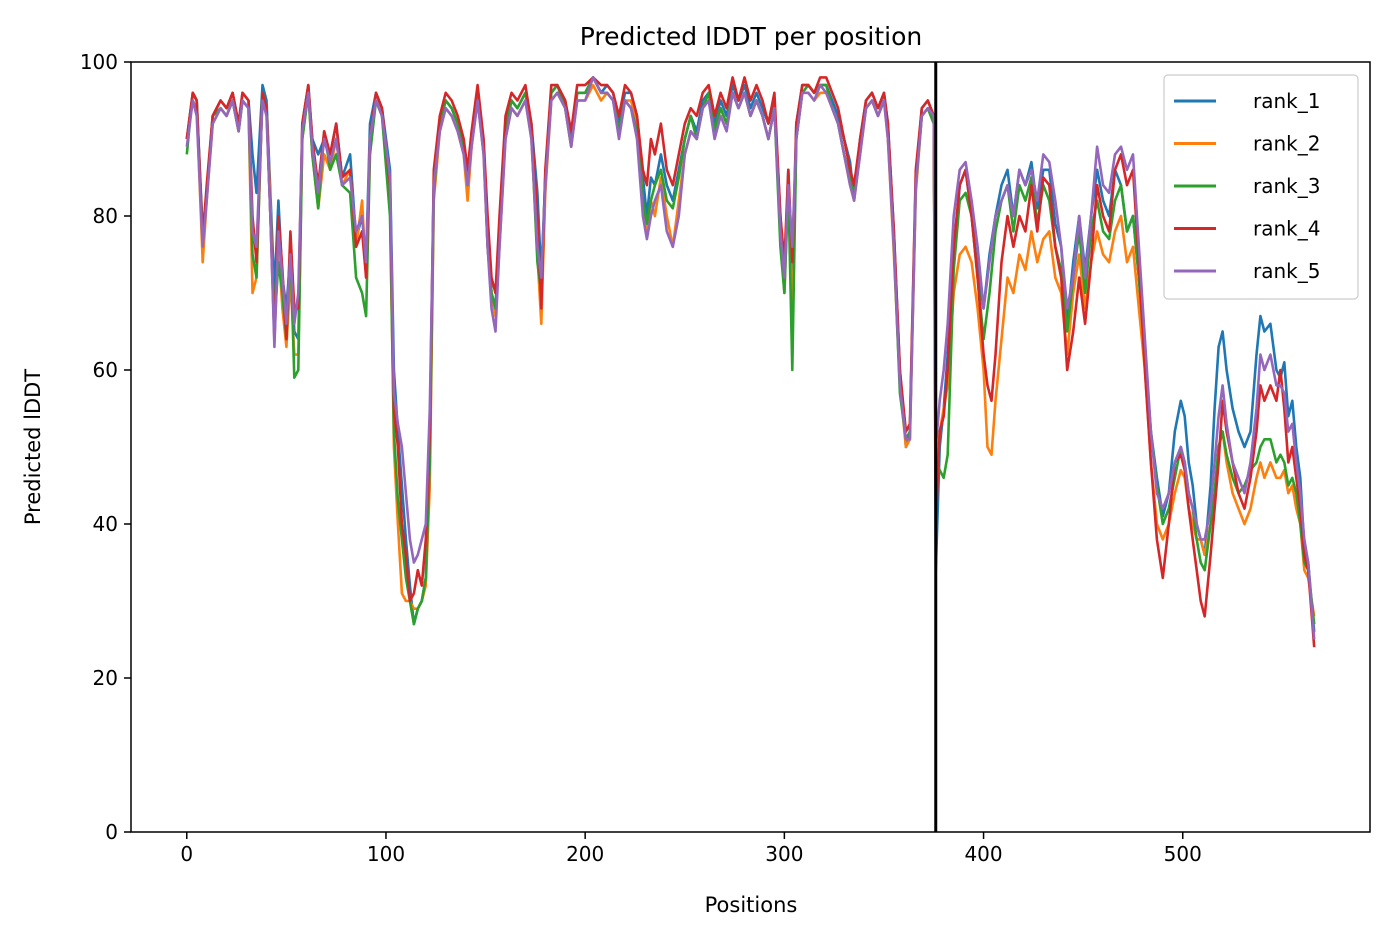 This screenshot has height=939, width=1391. I want to click on legend-label-rank_1: rank_1, so click(1286, 101).